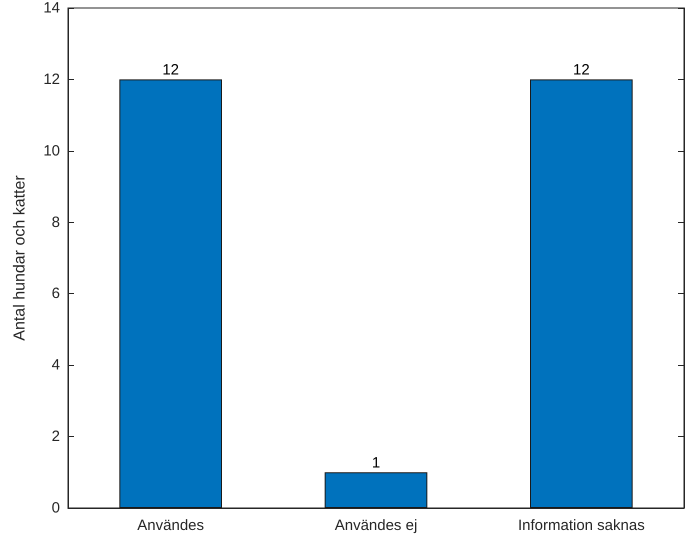 The width and height of the screenshot is (686, 545). Describe the element at coordinates (51, 151) in the screenshot. I see `y-tick-label: 10` at that location.